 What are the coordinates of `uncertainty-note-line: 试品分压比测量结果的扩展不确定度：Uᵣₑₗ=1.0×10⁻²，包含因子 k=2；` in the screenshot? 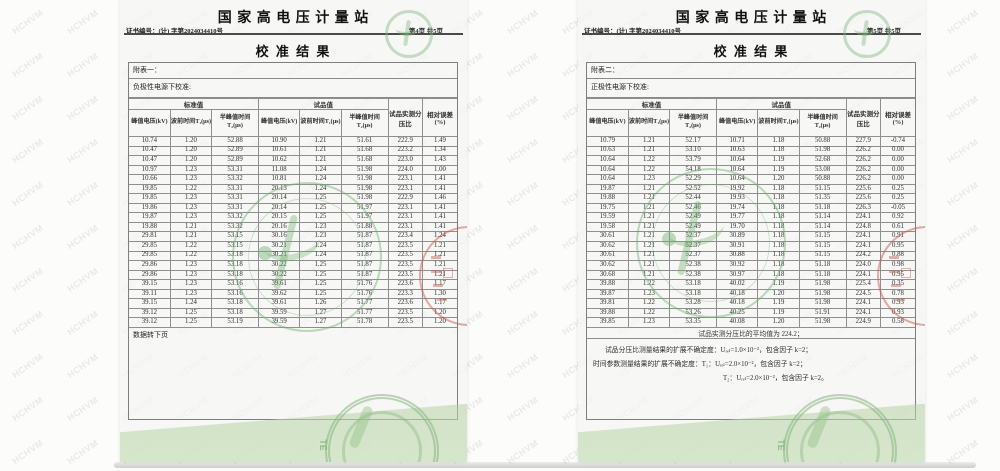 It's located at (709, 350).